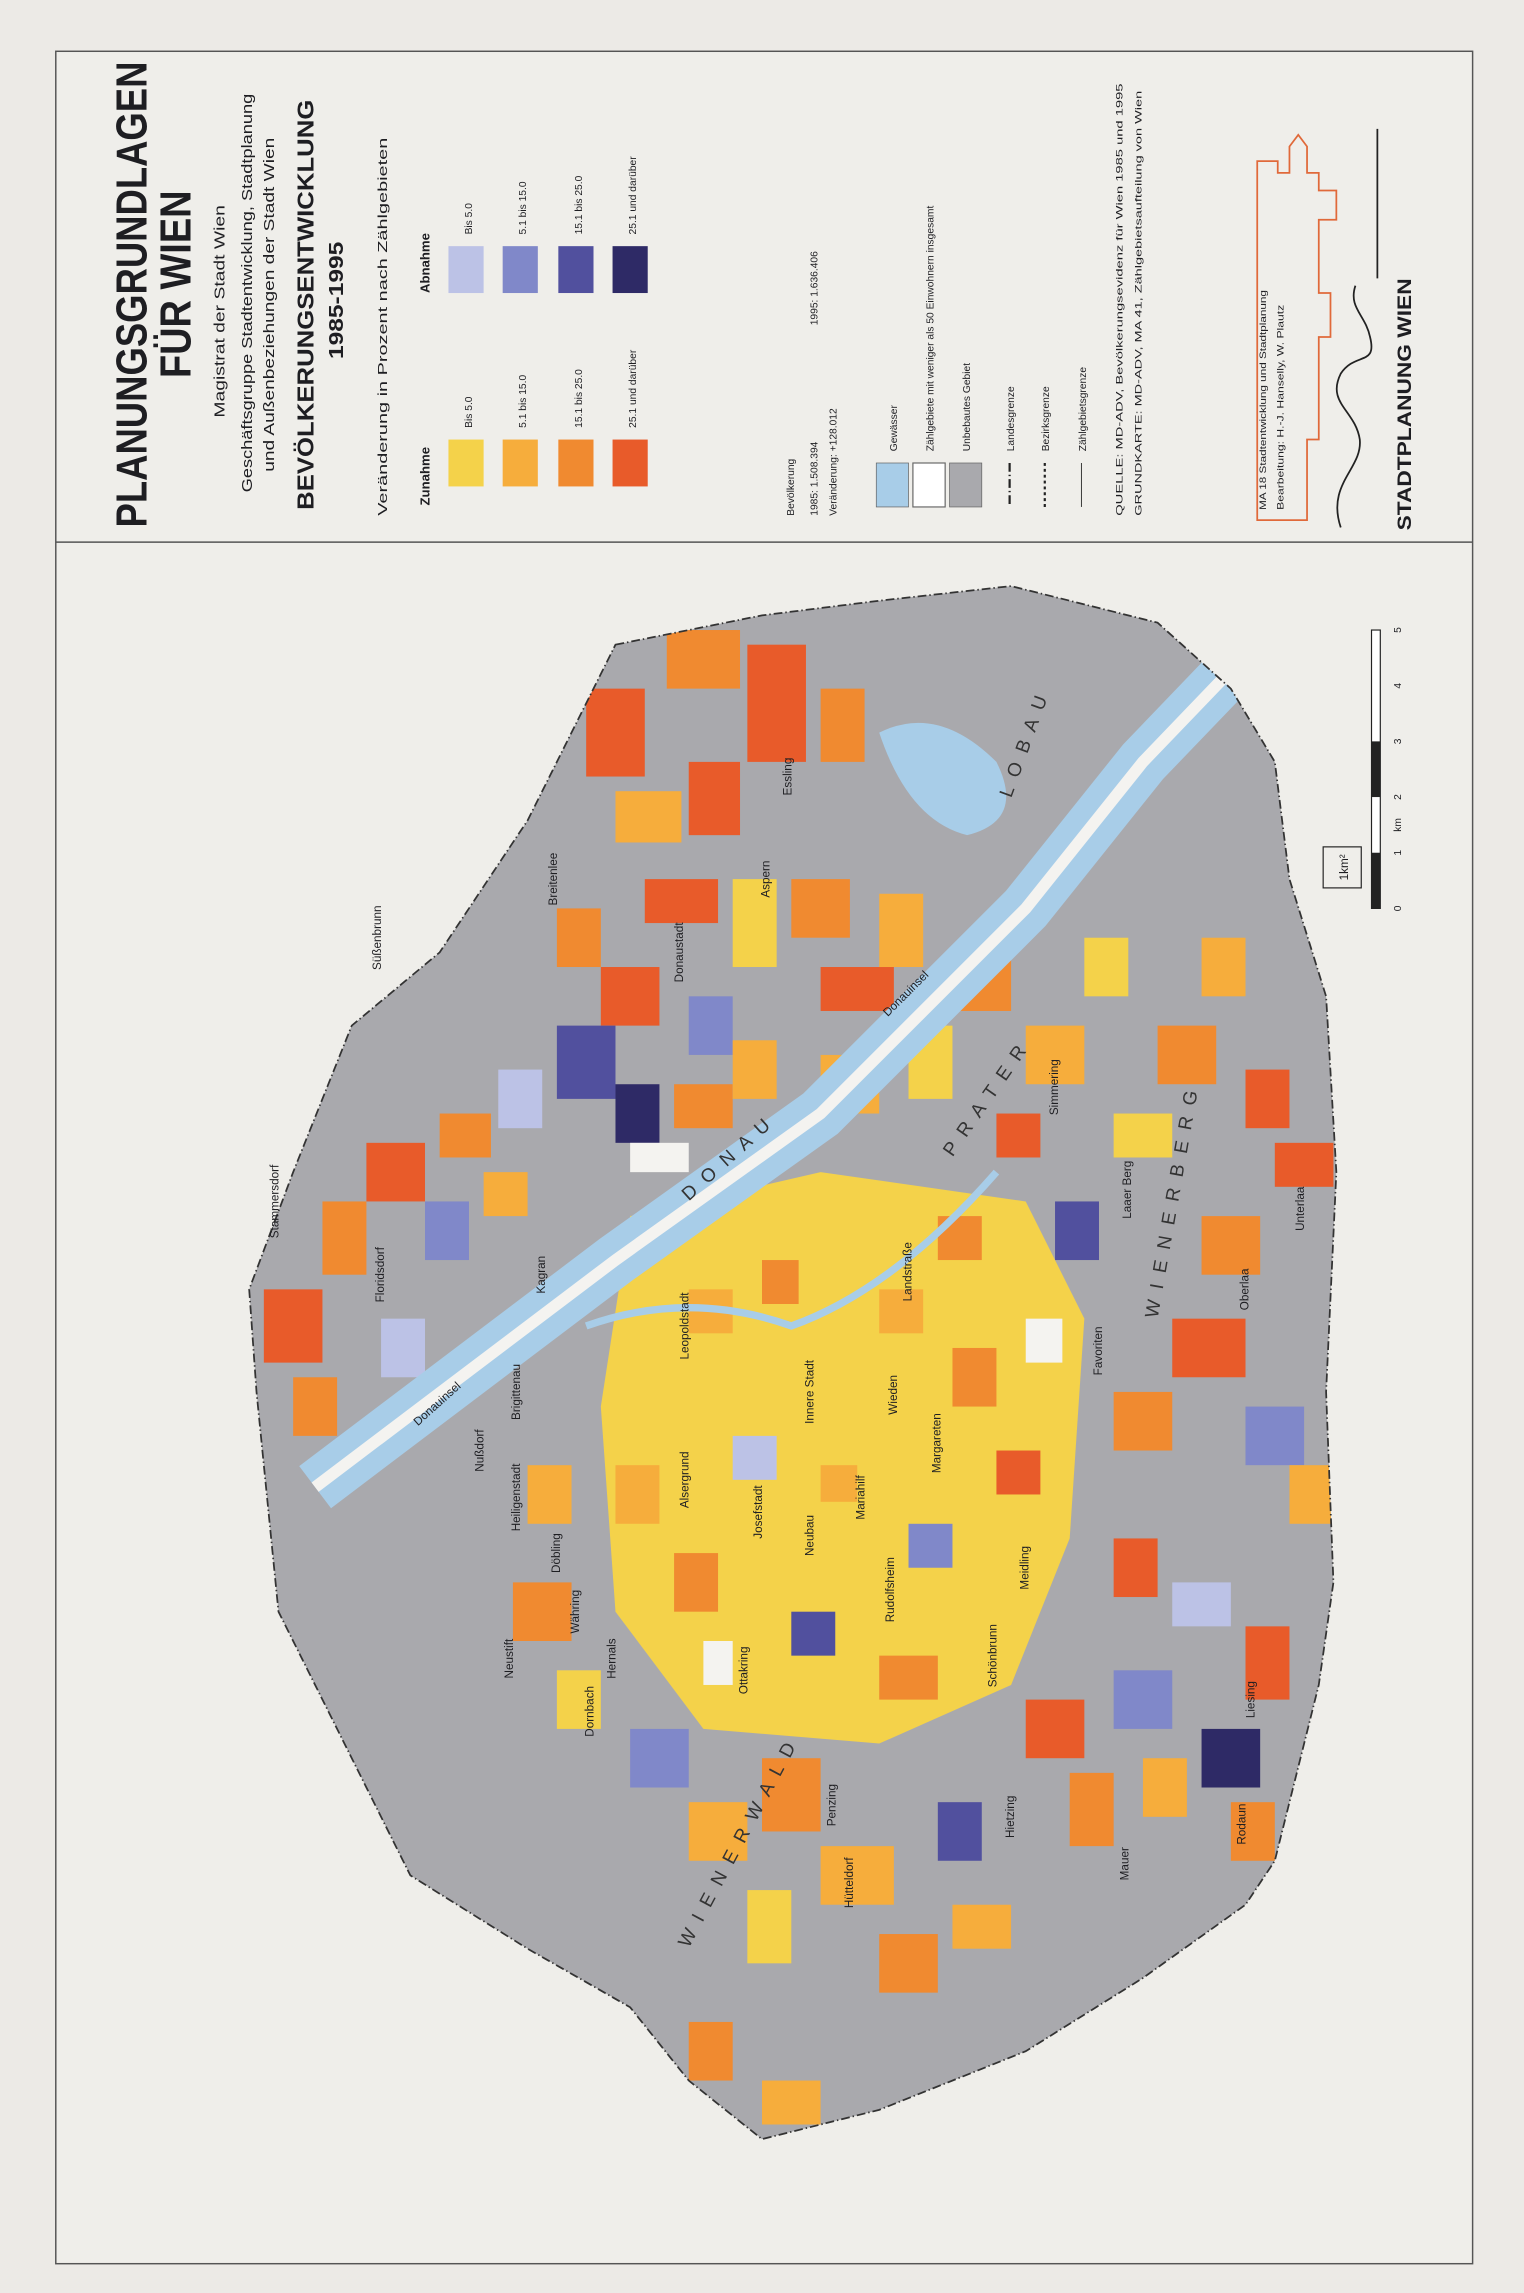  What do you see at coordinates (791, 486) in the screenshot?
I see `population-label: Bevölkerung` at bounding box center [791, 486].